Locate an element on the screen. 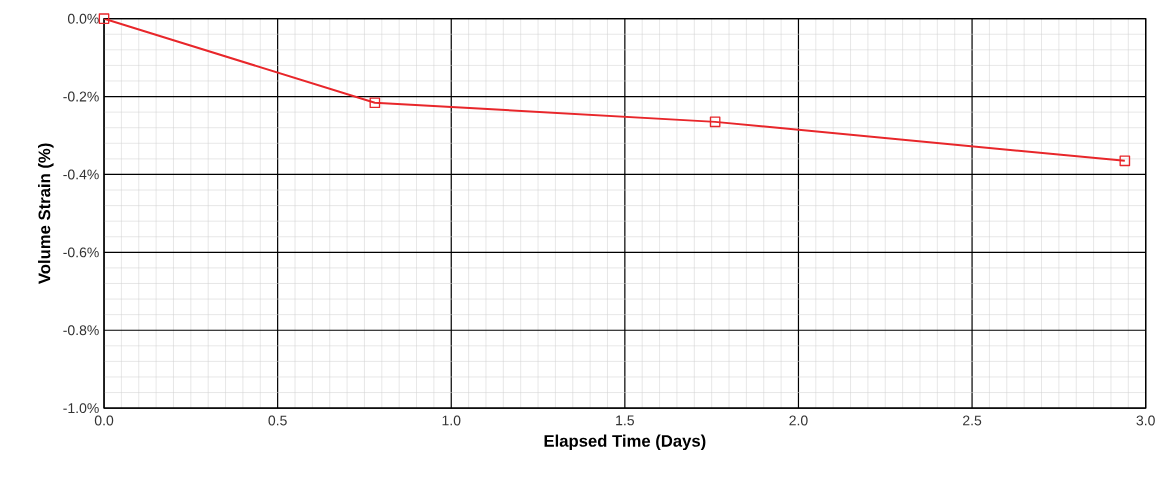 The width and height of the screenshot is (1163, 486). y-tick-label: 0.0% is located at coordinates (83, 18).